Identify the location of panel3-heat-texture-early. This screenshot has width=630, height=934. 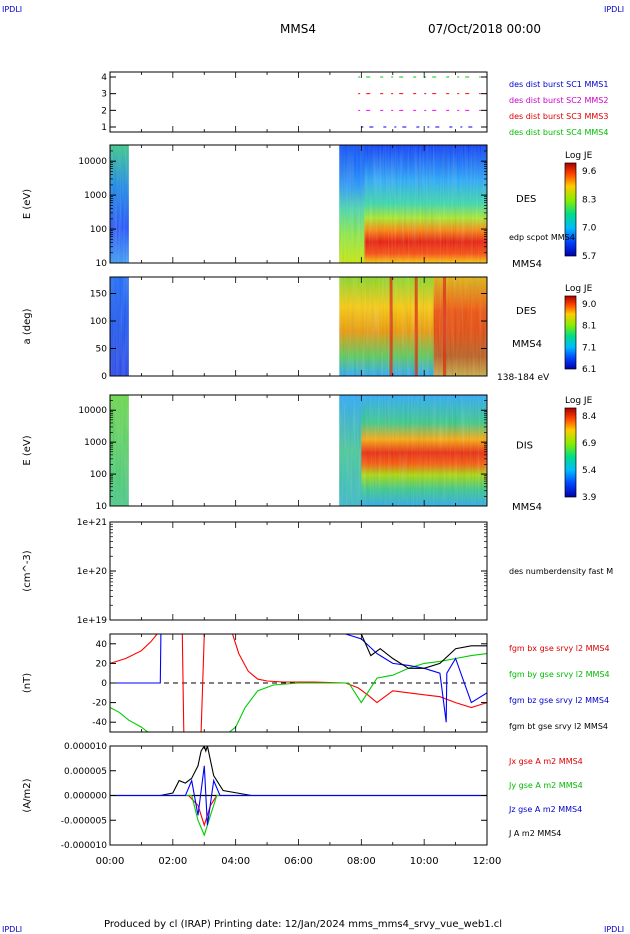
(119, 326).